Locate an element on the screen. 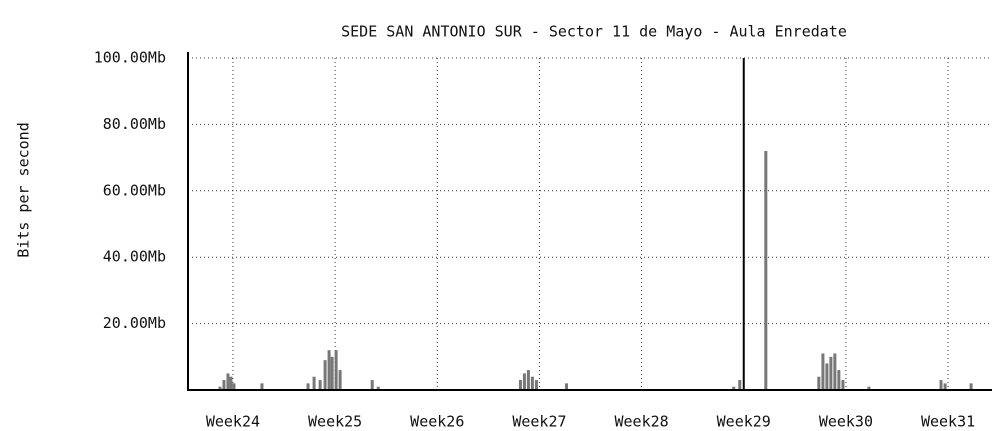 The image size is (992, 431). x-tick-label: Week29 is located at coordinates (744, 422).